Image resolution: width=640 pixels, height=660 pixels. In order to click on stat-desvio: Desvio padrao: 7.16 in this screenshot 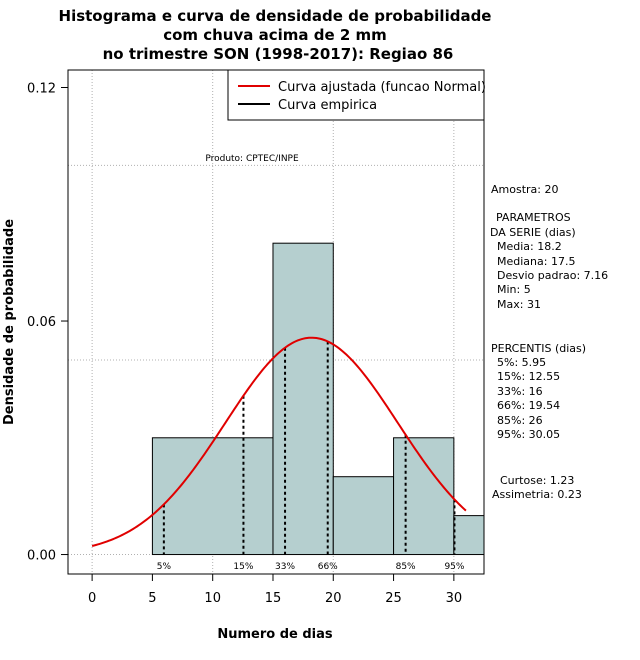, I will do `click(552, 275)`.